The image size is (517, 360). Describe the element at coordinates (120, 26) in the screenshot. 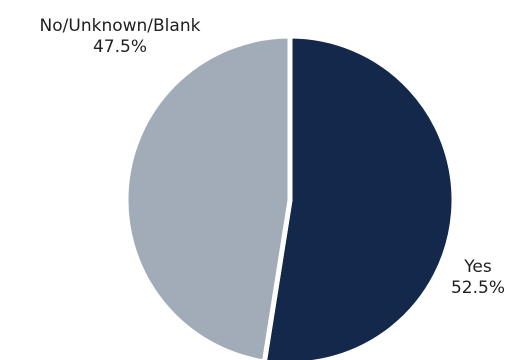

I see `slice-label-no-unknown-blank: No/Unknown/Blank` at that location.